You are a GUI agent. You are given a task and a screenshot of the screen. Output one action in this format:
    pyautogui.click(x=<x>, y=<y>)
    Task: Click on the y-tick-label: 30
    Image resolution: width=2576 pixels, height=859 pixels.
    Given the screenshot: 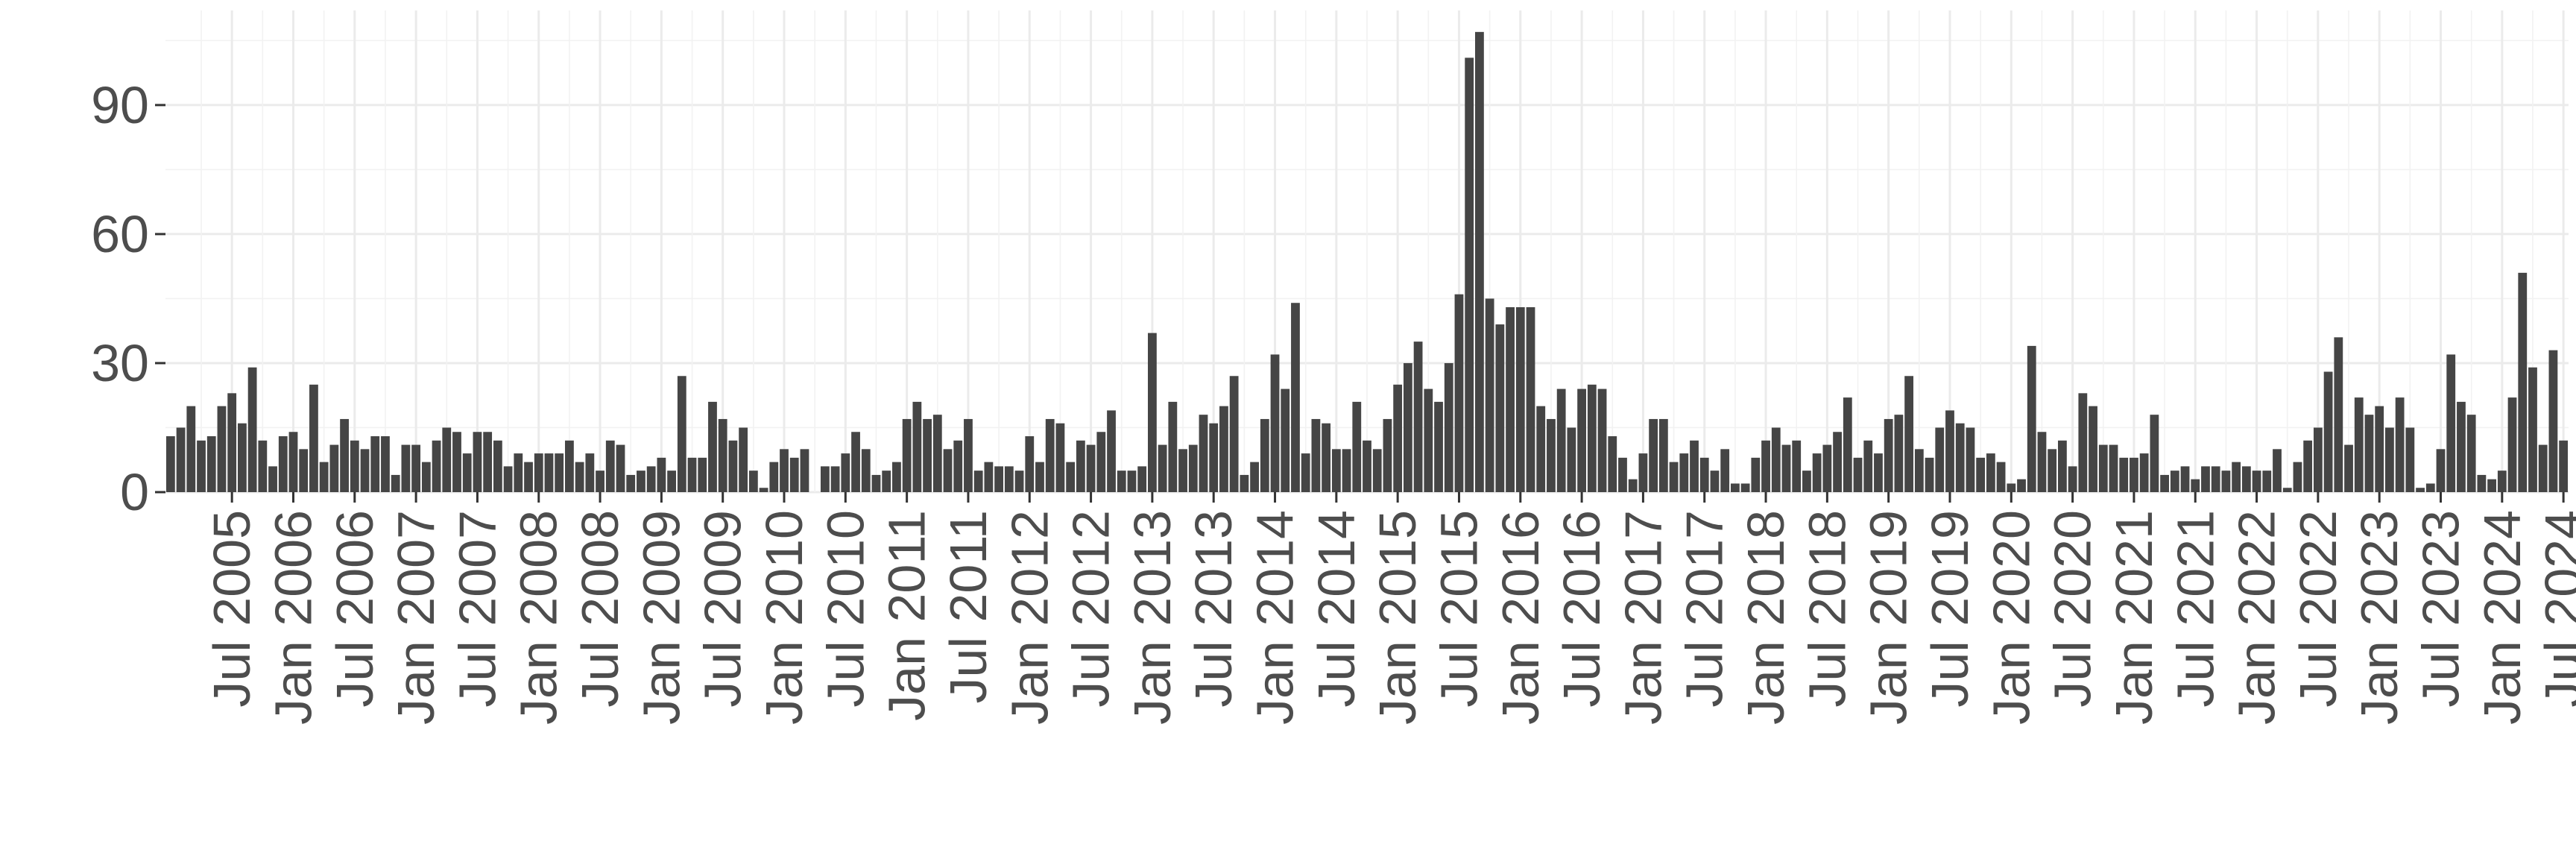 What is the action you would take?
    pyautogui.click(x=120, y=363)
    